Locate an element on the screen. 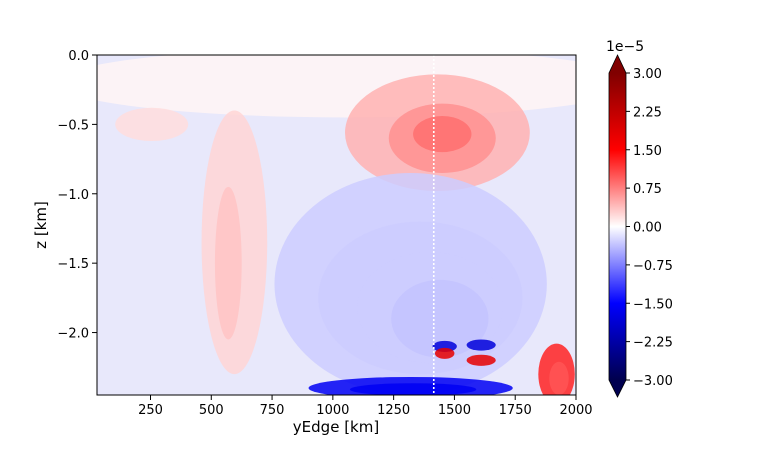  y-axis-label: z [km] is located at coordinates (41, 225).